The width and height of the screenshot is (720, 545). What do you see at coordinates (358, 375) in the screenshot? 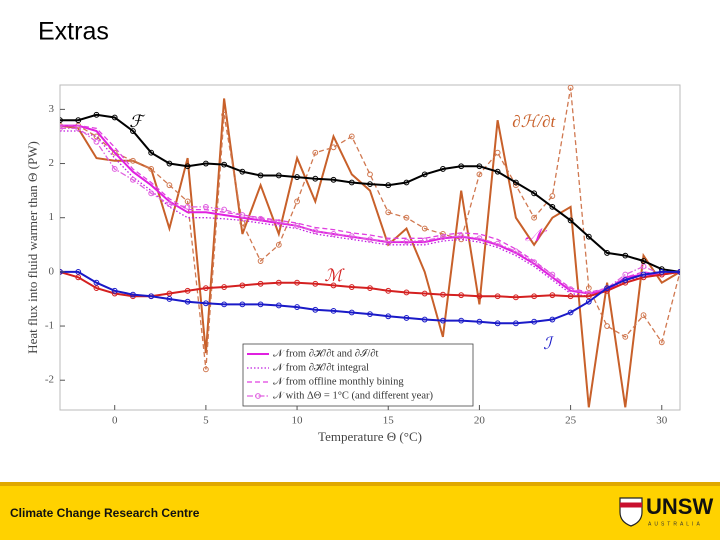
I see `legend-box` at bounding box center [358, 375].